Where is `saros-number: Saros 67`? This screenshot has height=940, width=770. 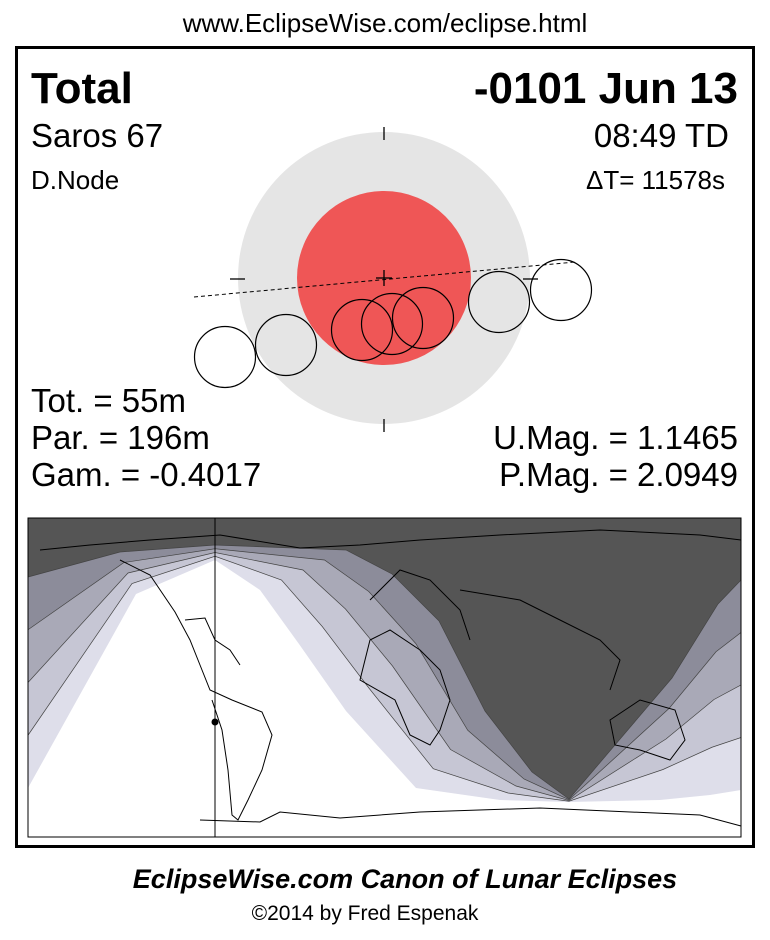 saros-number: Saros 67 is located at coordinates (97, 135).